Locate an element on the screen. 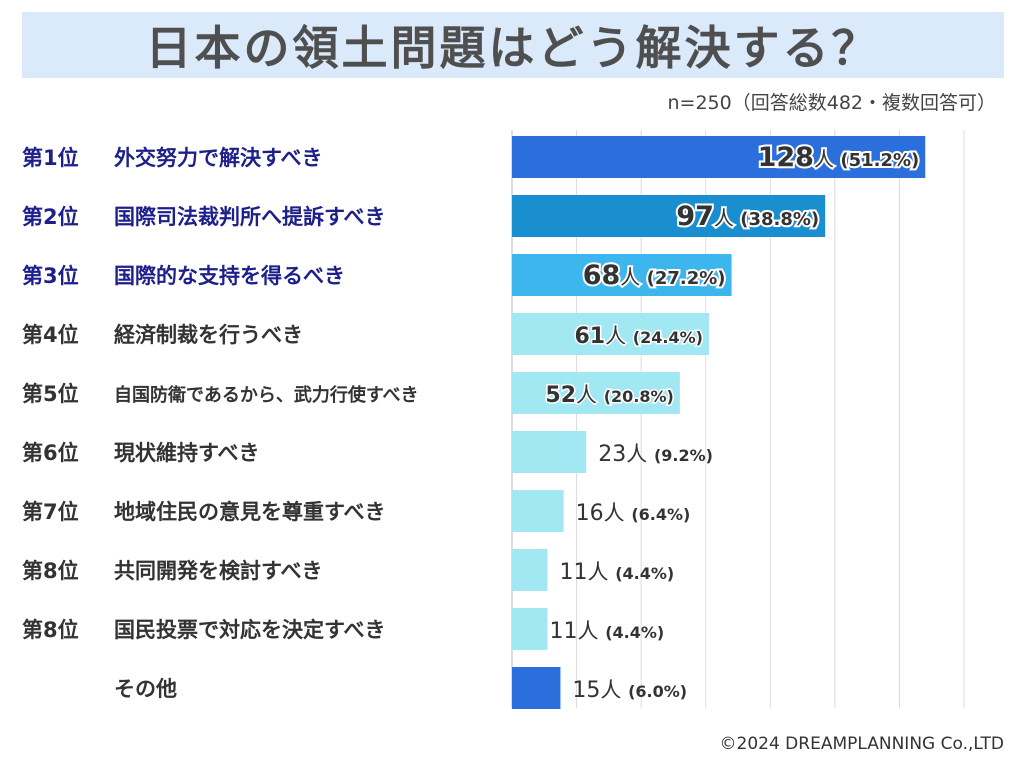  value-label: 16人 (6.4%) is located at coordinates (633, 513).